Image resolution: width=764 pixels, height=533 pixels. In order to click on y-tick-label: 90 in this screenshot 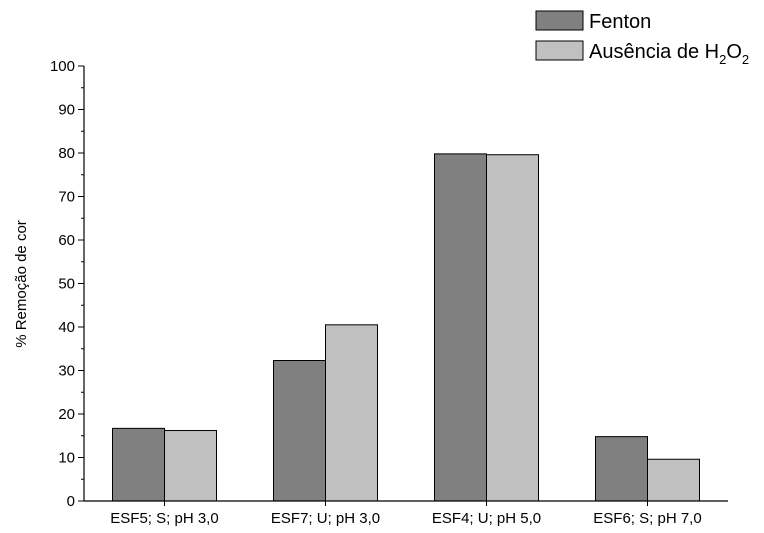, I will do `click(66, 110)`.